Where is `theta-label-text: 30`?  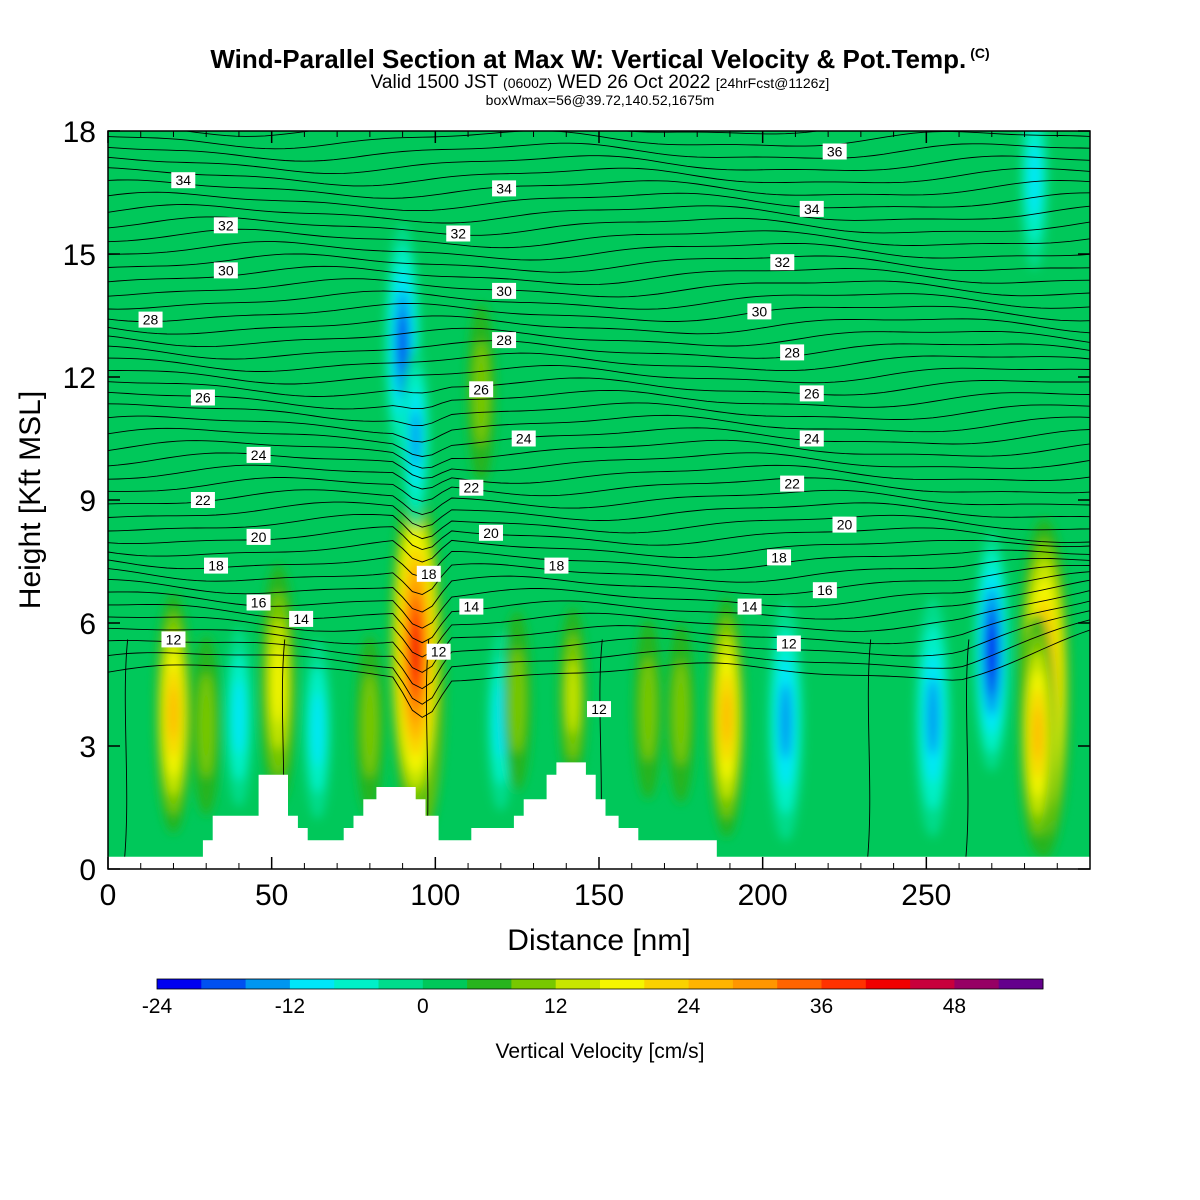
theta-label-text: 30 is located at coordinates (226, 270).